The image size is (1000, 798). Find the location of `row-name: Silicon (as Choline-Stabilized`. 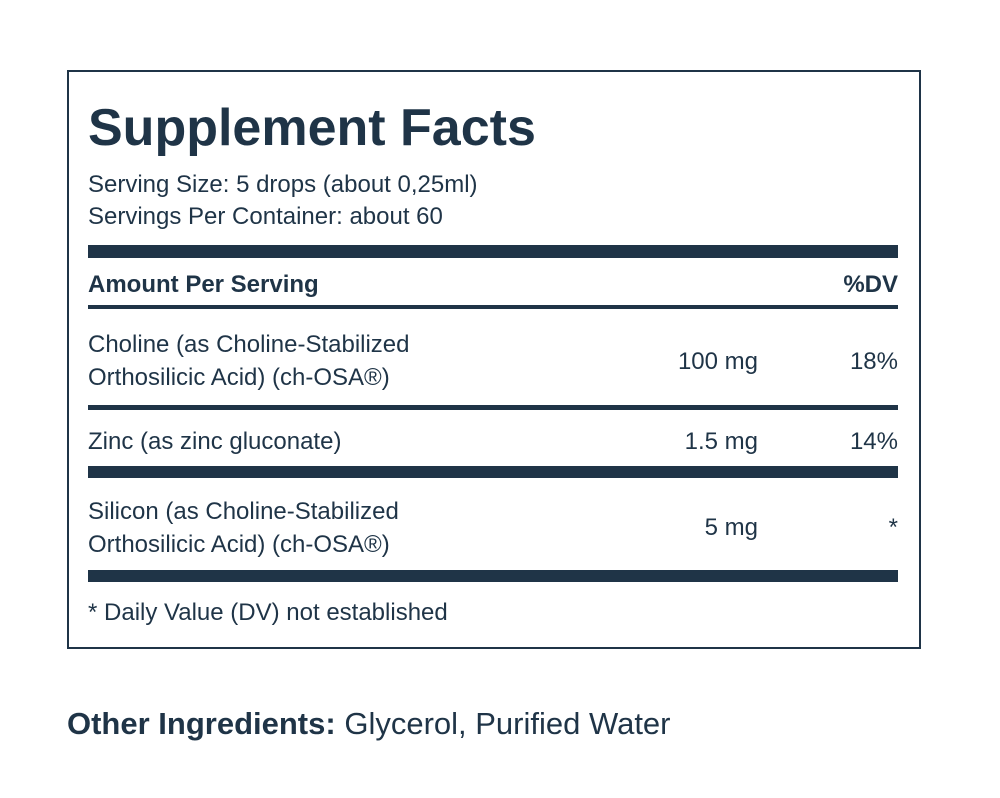

row-name: Silicon (as Choline-Stabilized is located at coordinates (243, 511).